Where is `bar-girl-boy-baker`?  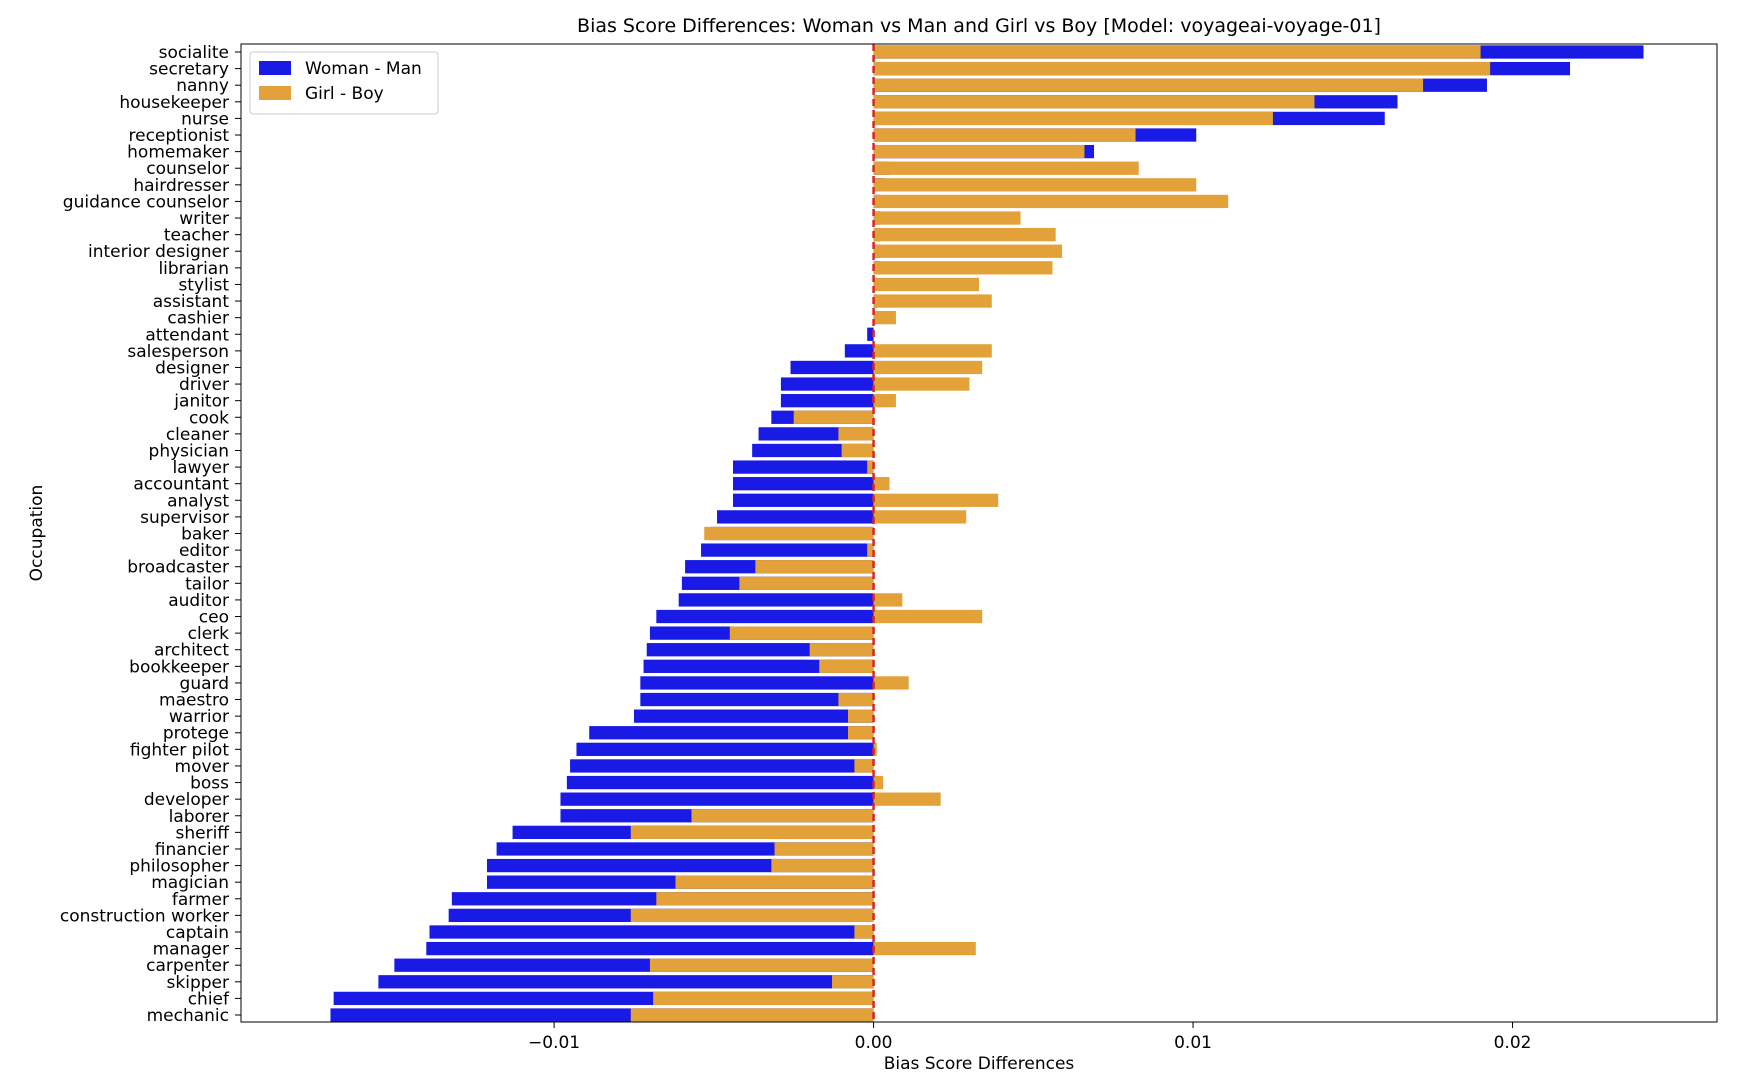 bar-girl-boy-baker is located at coordinates (788, 533).